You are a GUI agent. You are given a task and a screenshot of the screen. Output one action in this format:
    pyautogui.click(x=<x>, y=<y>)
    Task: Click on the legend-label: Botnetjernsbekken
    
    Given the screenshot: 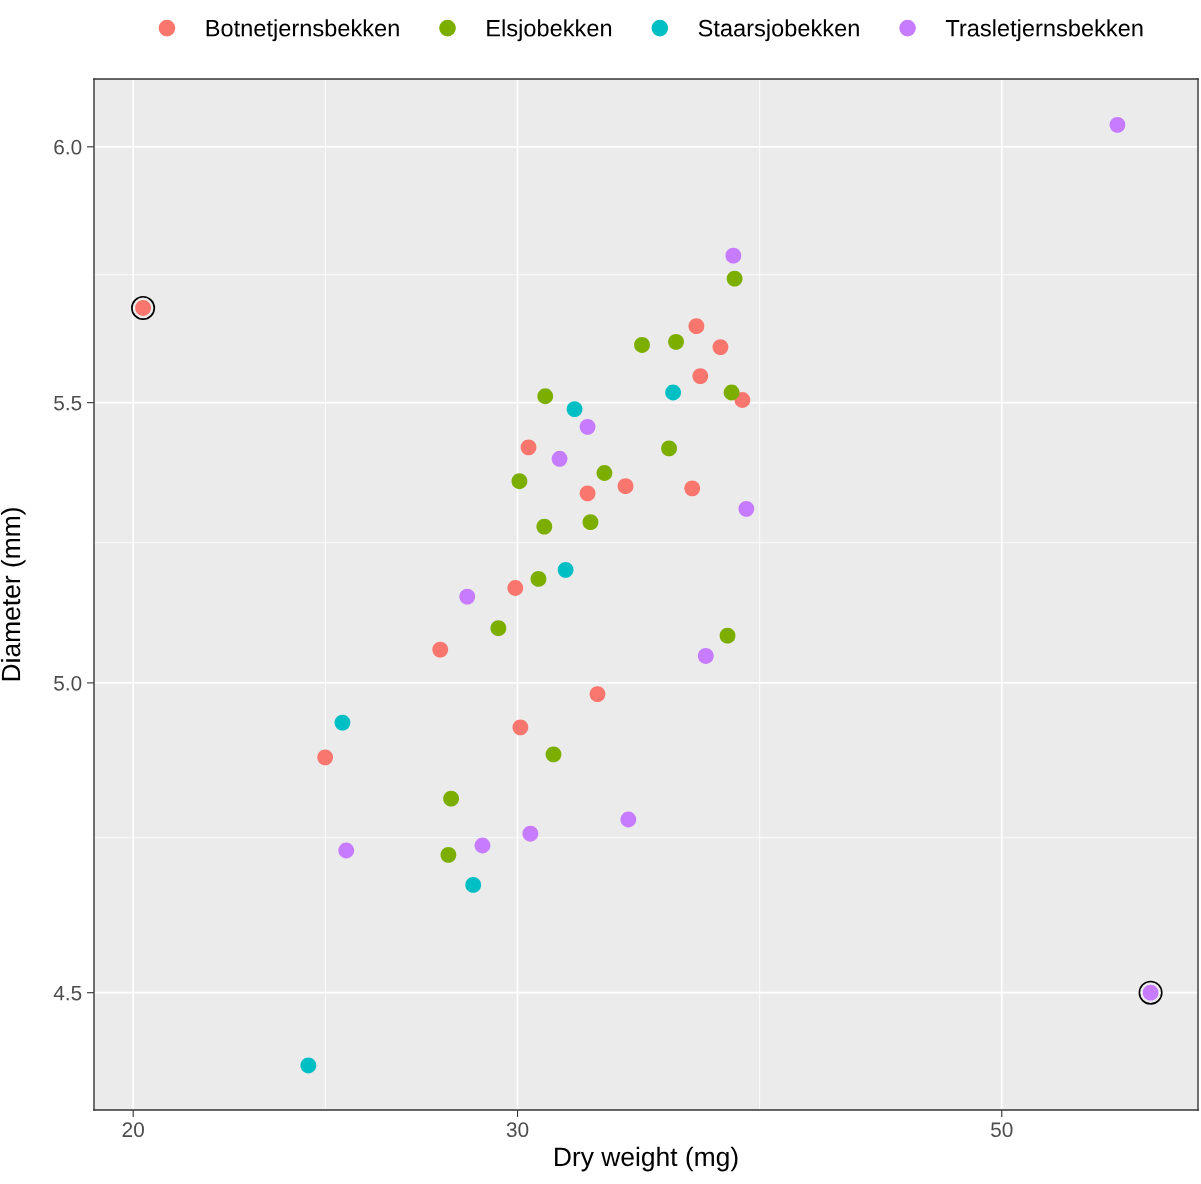 What is the action you would take?
    pyautogui.click(x=302, y=30)
    